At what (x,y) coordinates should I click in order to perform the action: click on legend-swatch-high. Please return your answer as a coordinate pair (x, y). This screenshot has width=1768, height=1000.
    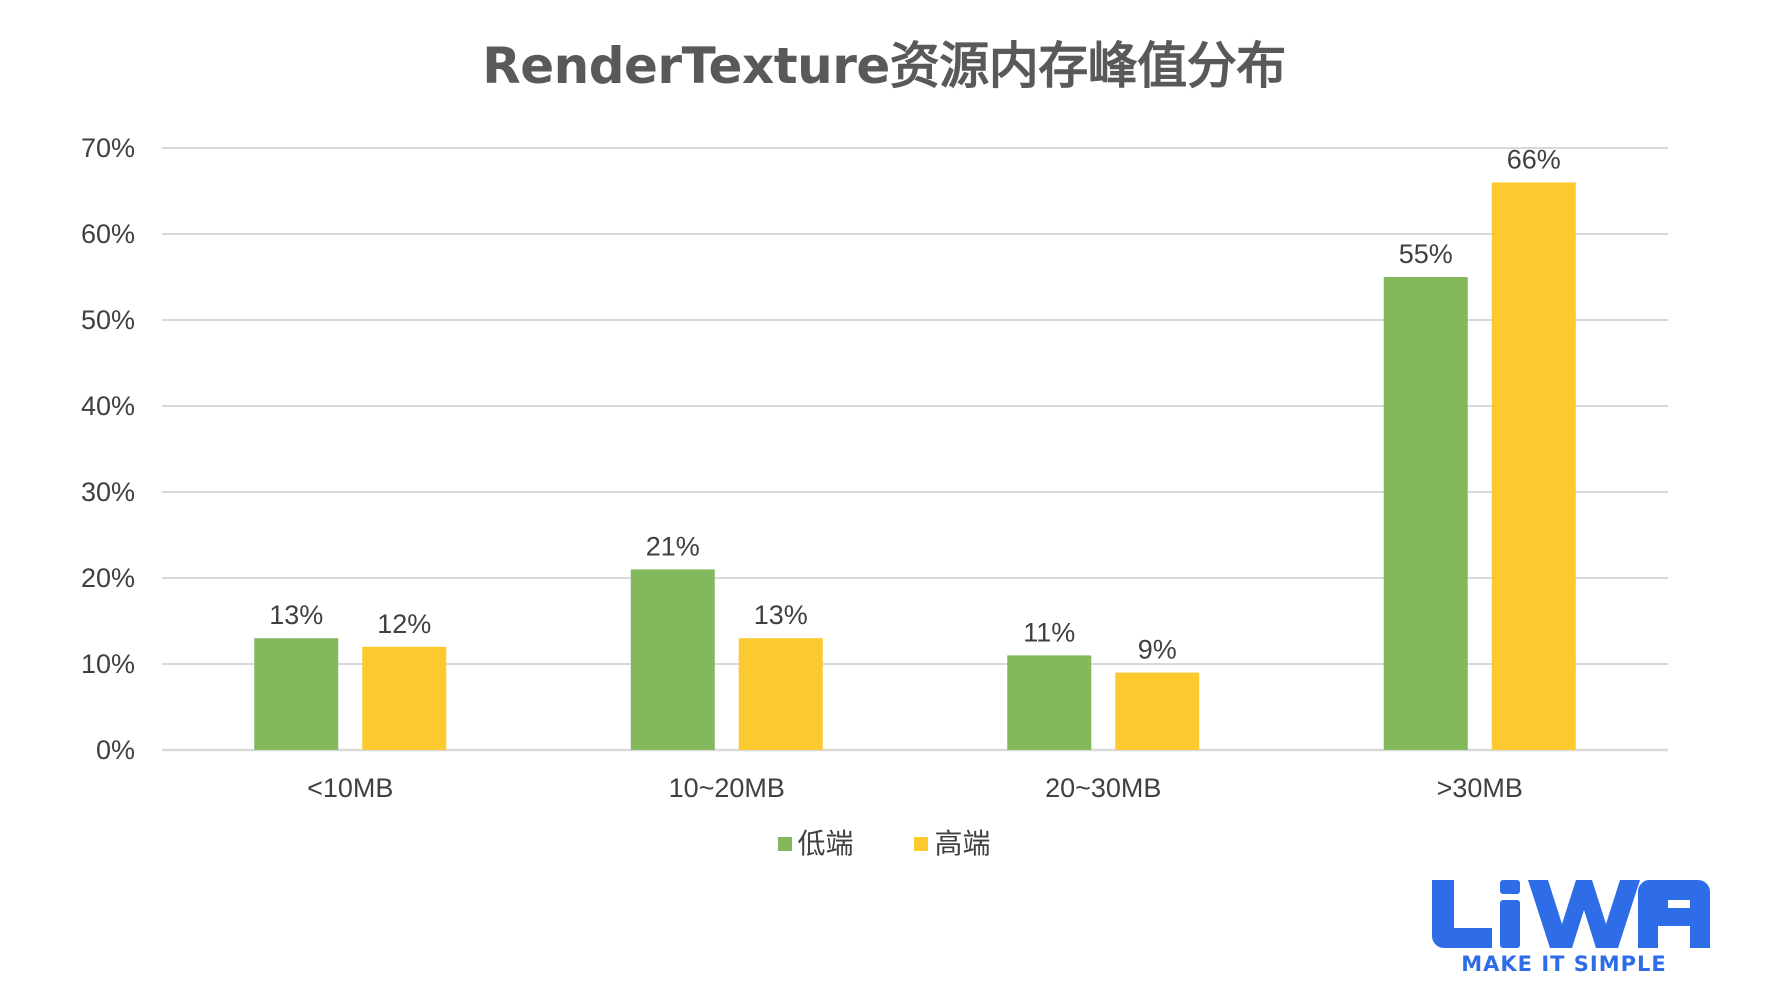
    Looking at the image, I should click on (921, 844).